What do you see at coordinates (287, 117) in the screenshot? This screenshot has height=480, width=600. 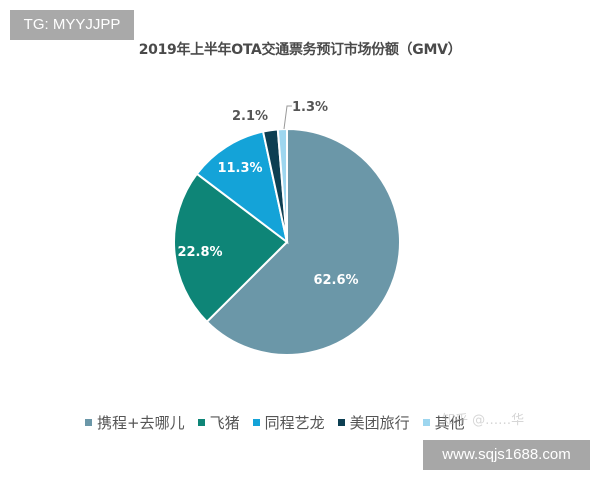 I see `leader-line` at bounding box center [287, 117].